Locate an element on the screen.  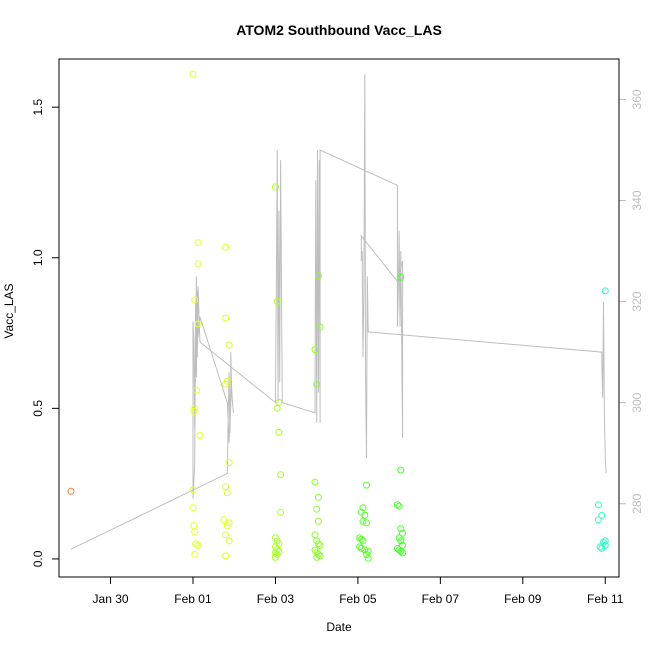
x-tick-label: Feb 01 is located at coordinates (193, 599).